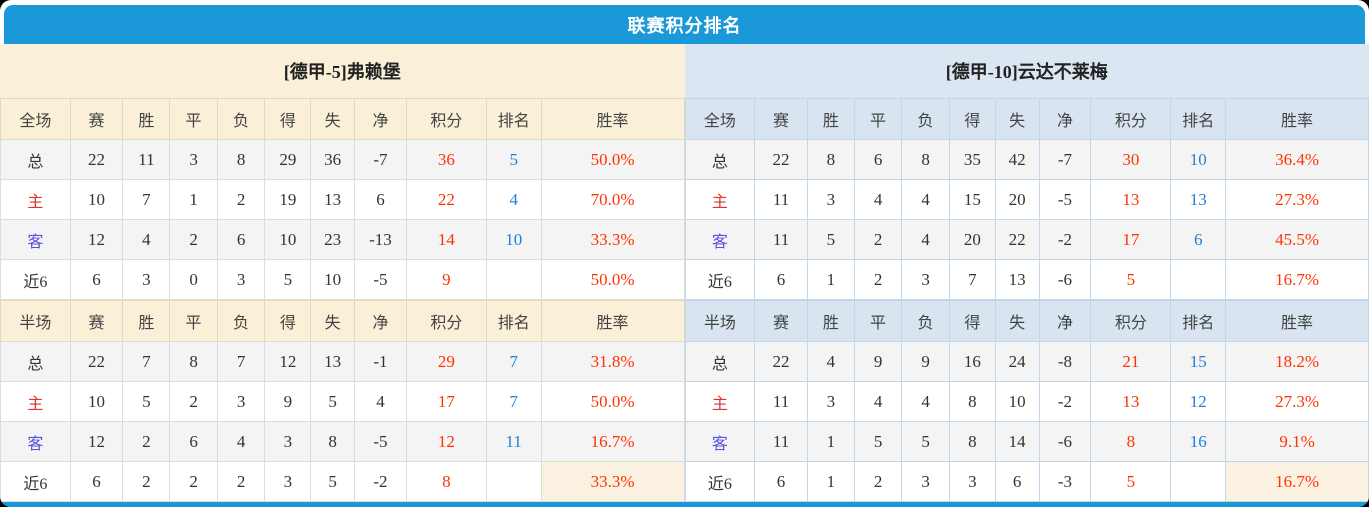 This screenshot has height=507, width=1369. I want to click on stat-cell, so click(1198, 481).